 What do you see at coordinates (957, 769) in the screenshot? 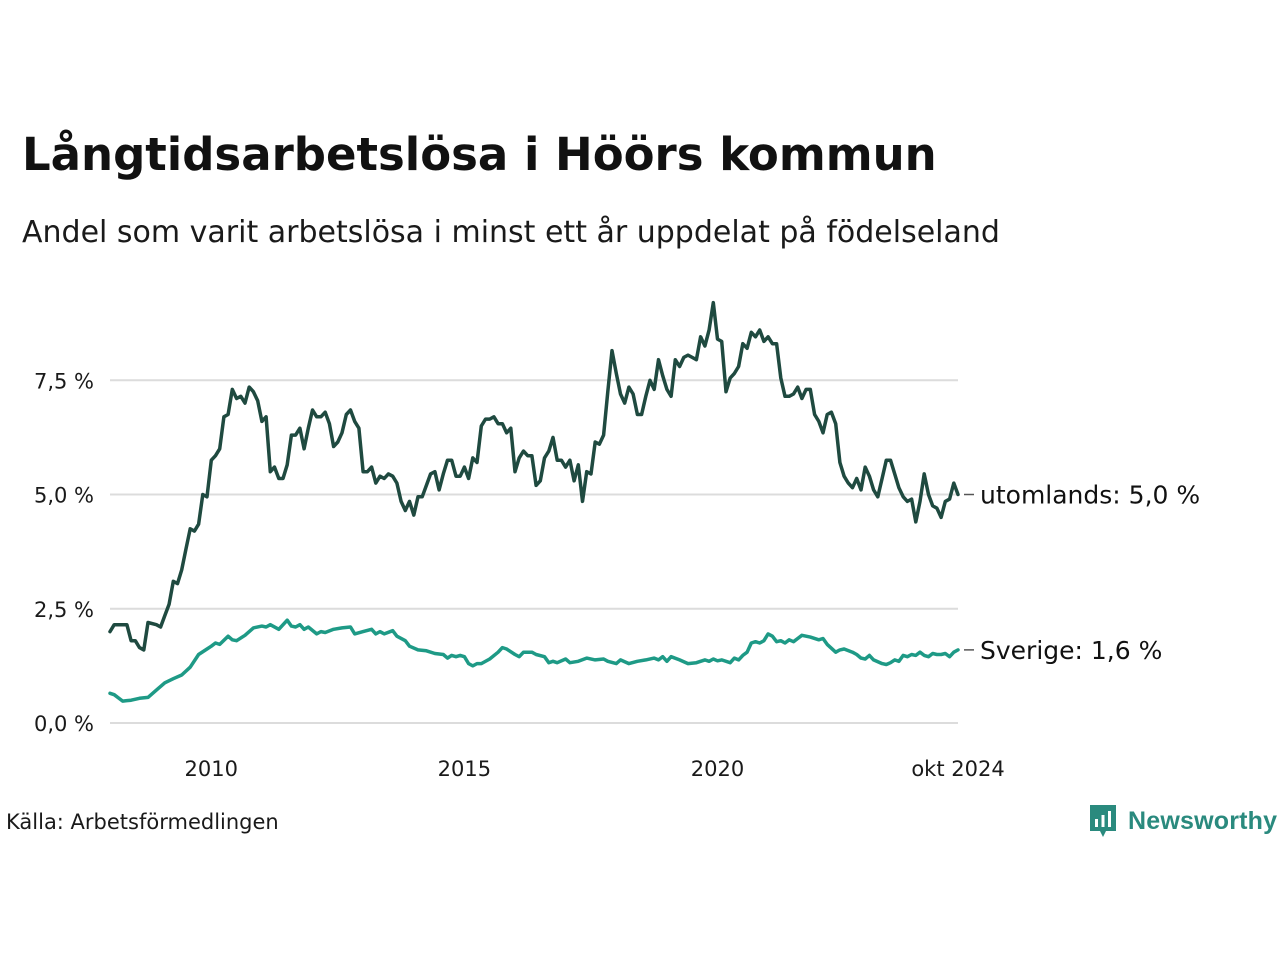
I see `x-tick-label-last: okt 2024` at bounding box center [957, 769].